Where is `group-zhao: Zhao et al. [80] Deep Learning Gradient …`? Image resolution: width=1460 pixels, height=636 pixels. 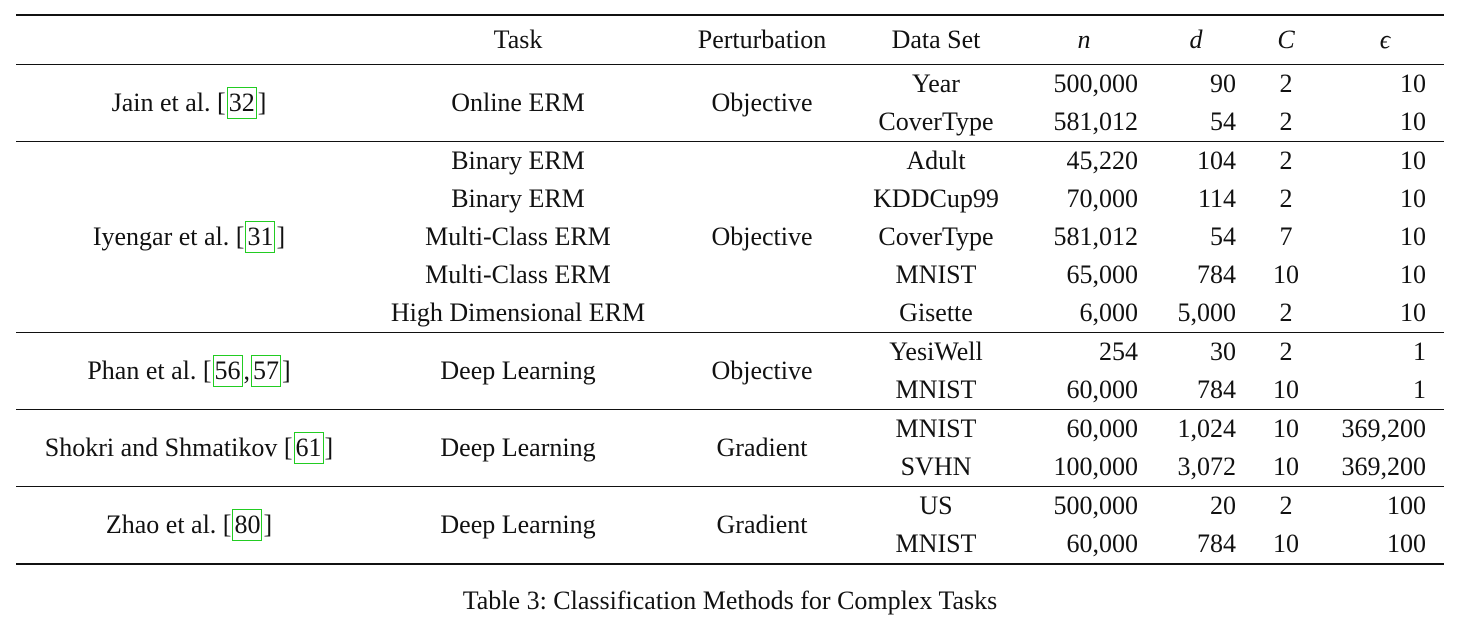
group-zhao: Zhao et al. [80] Deep Learning Gradient … is located at coordinates (730, 525).